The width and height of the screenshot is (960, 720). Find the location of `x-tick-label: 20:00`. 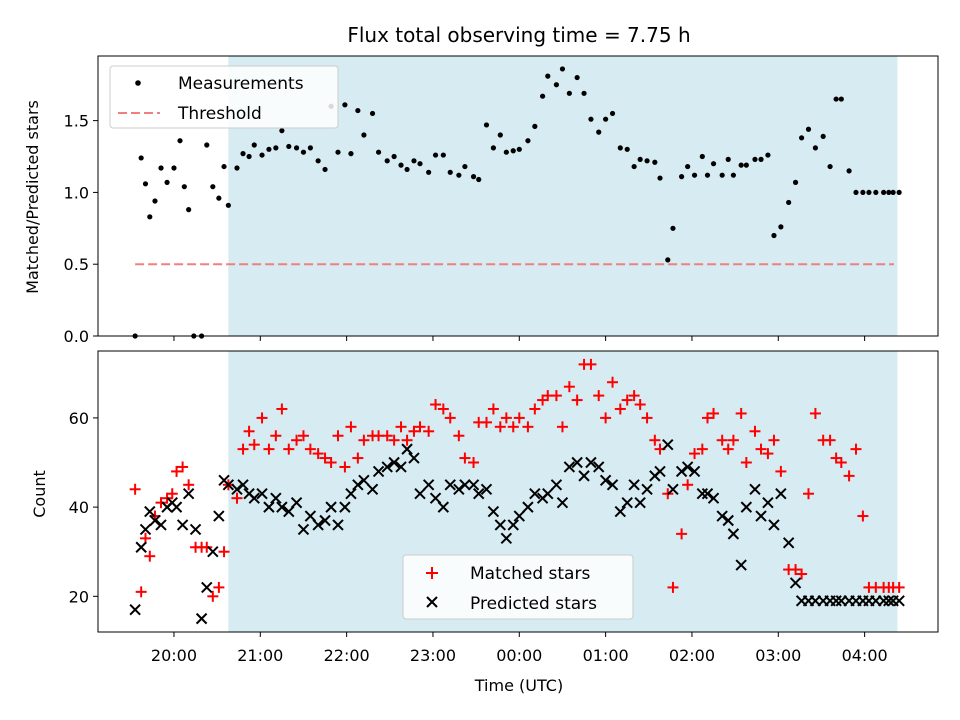

x-tick-label: 20:00 is located at coordinates (174, 655).